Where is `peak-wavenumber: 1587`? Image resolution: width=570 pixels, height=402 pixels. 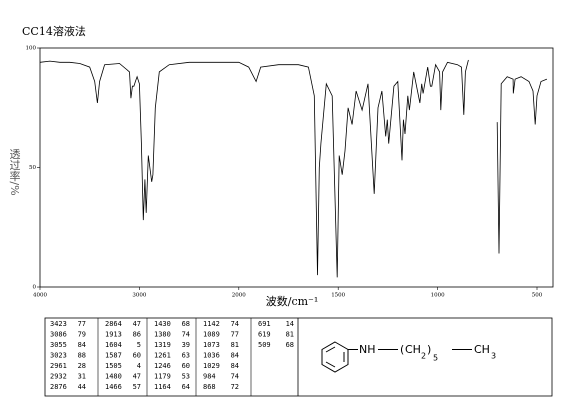 peak-wavenumber: 1587 is located at coordinates (113, 356).